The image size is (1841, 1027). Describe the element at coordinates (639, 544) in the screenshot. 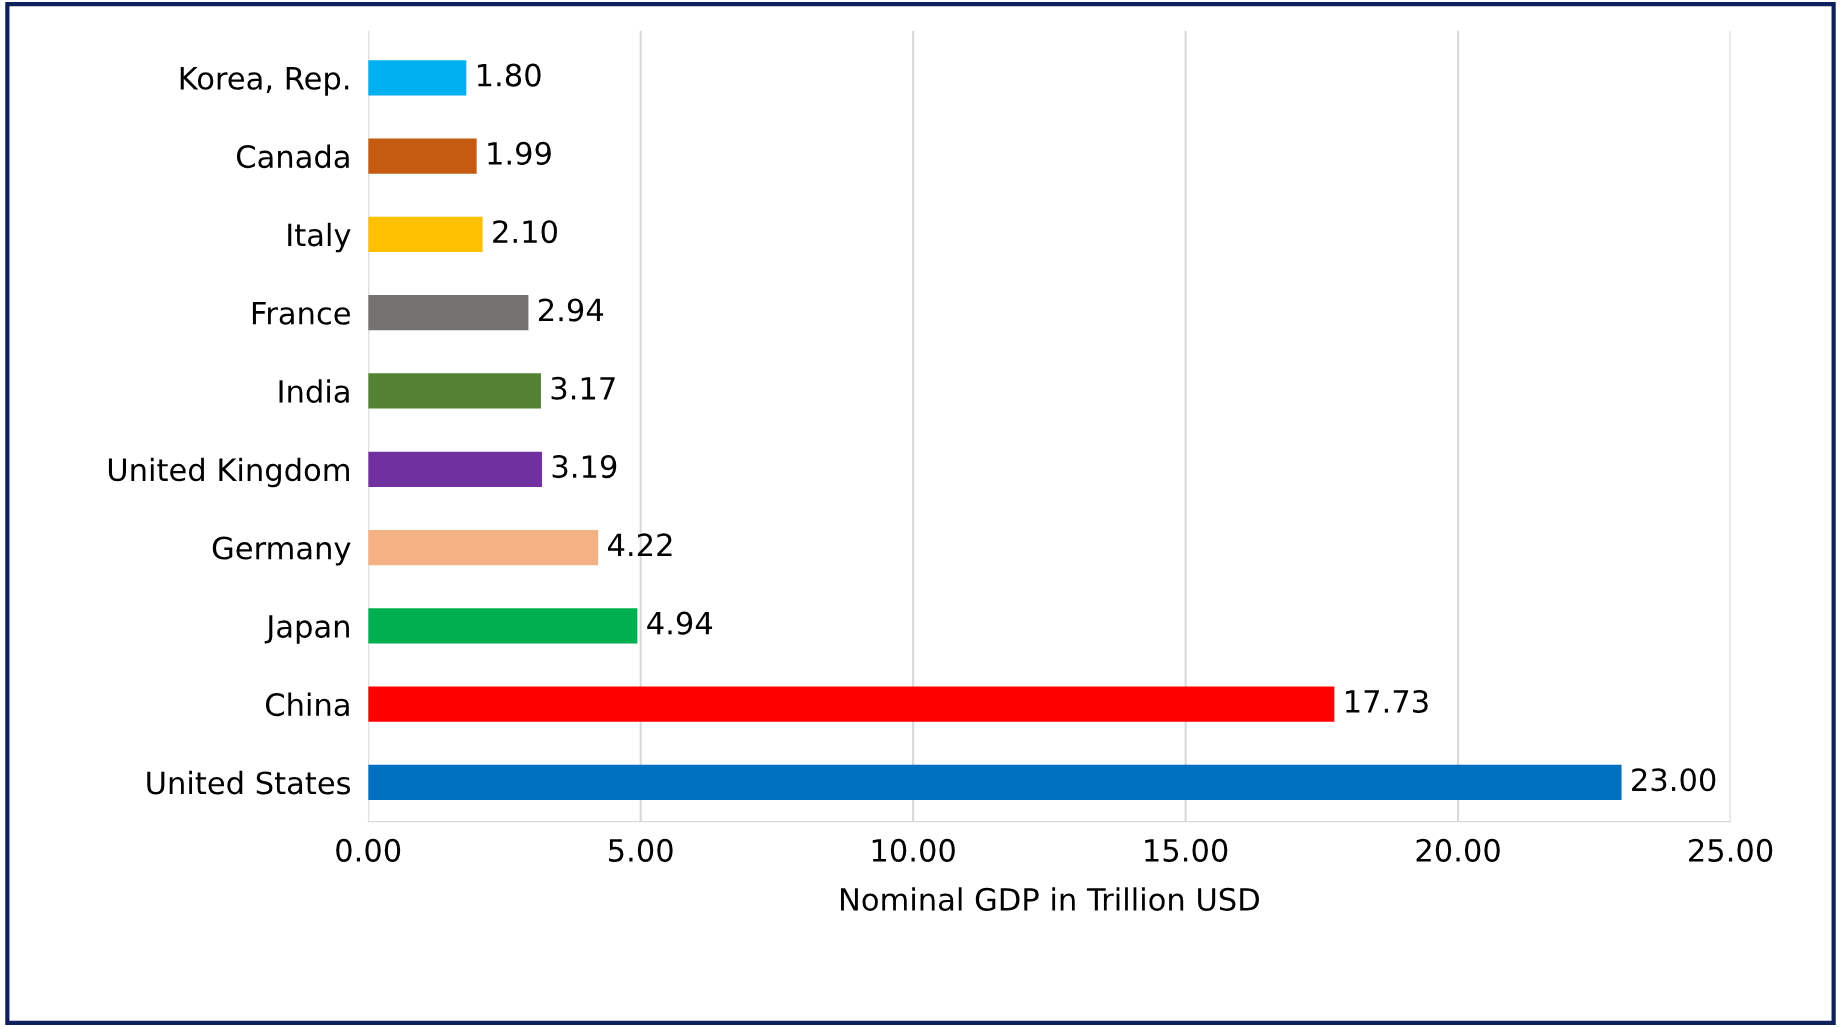

I see `data-label: 4.22` at that location.